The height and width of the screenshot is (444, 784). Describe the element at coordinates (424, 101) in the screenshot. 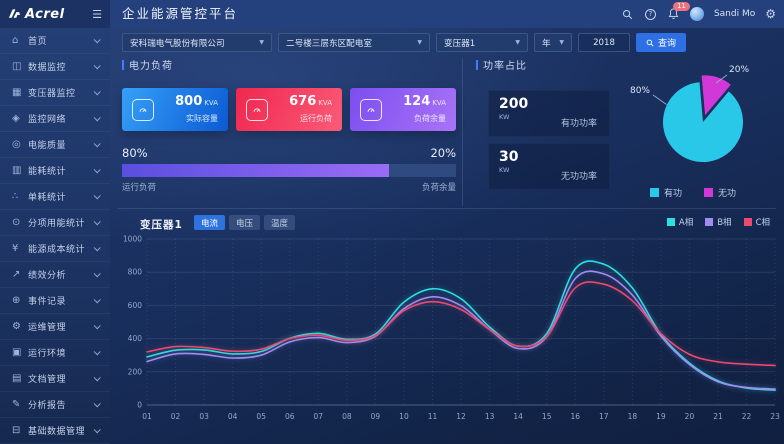

I see `card-value: 124 KVA` at that location.